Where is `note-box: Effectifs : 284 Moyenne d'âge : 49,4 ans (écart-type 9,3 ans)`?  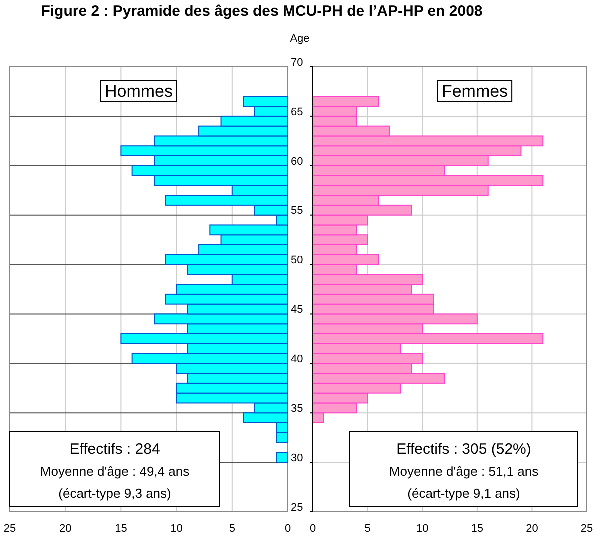
note-box: Effectifs : 284 Moyenne d'âge : 49,4 ans (écart-type 9,3 ans) is located at coordinates (115, 470).